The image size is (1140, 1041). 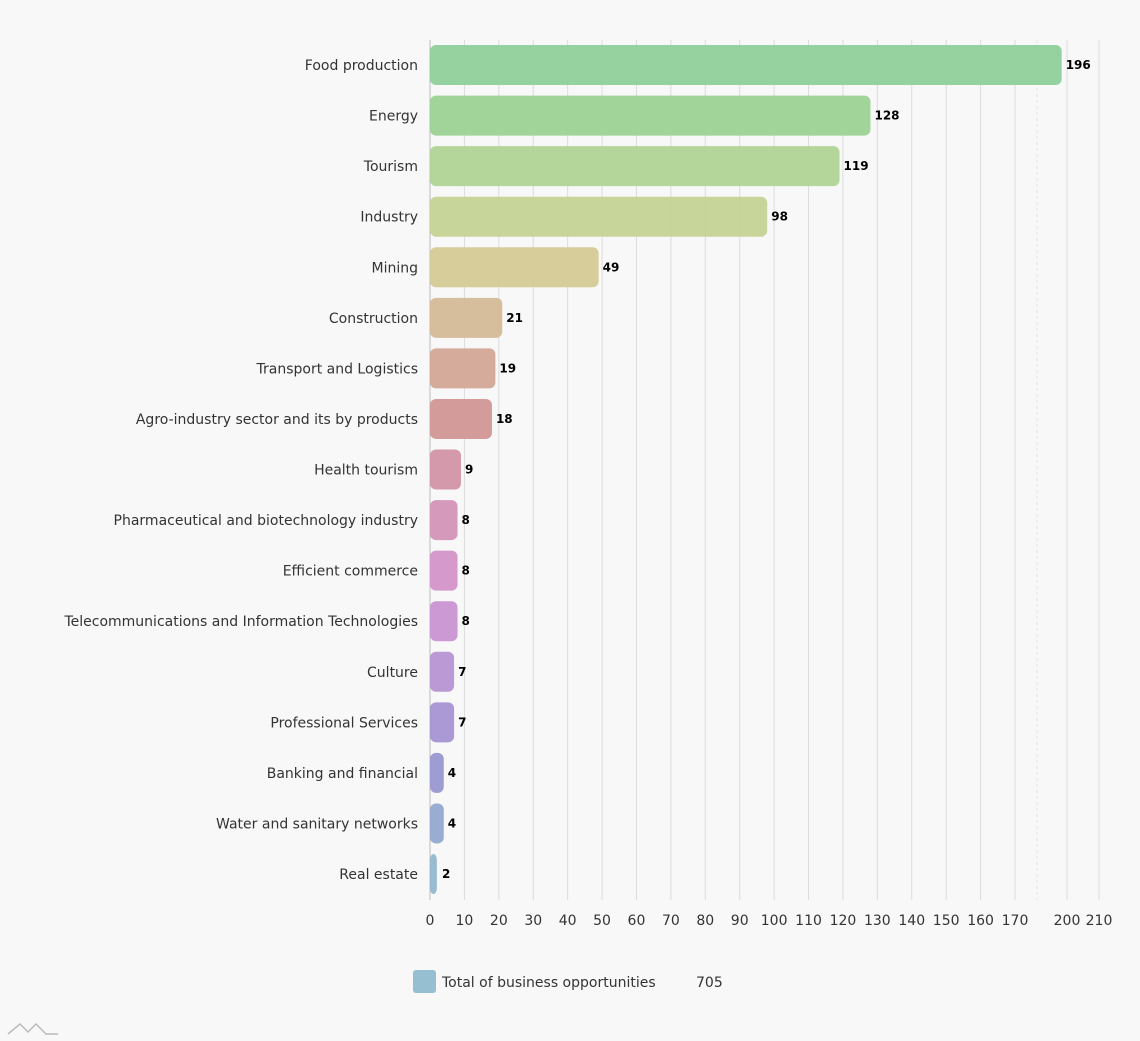 I want to click on x-tick-label: 160, so click(x=980, y=921).